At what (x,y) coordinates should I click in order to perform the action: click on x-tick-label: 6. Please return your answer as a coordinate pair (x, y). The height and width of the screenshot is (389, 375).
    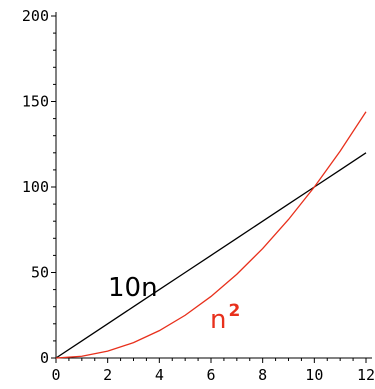
    Looking at the image, I should click on (210, 375).